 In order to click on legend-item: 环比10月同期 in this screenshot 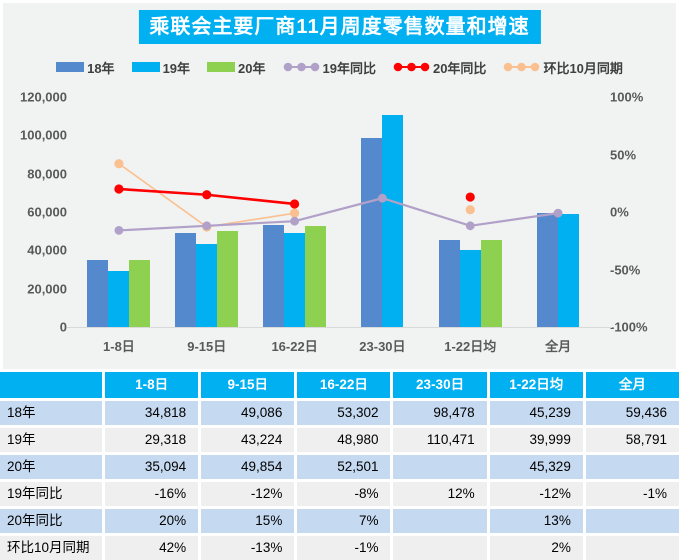, I will do `click(563, 67)`.